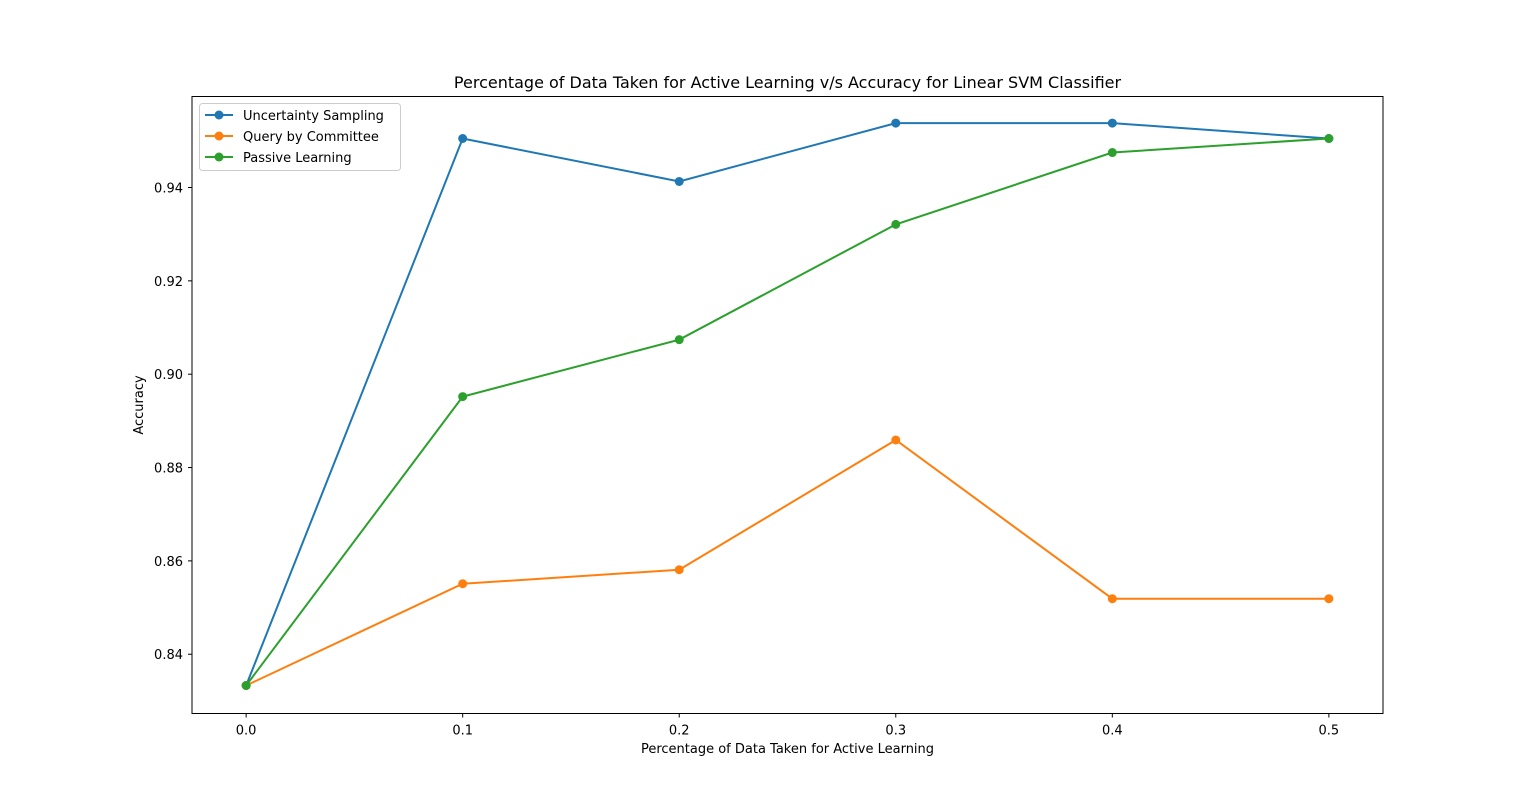  I want to click on y-axis: 0.84 0.86 0.88 0.90 0.92 0.94, so click(173, 422).